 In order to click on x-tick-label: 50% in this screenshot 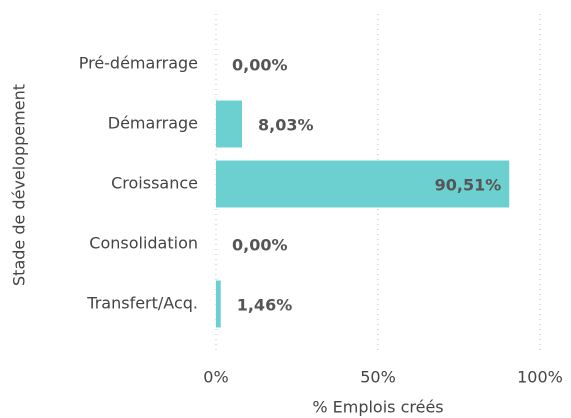, I will do `click(378, 377)`.